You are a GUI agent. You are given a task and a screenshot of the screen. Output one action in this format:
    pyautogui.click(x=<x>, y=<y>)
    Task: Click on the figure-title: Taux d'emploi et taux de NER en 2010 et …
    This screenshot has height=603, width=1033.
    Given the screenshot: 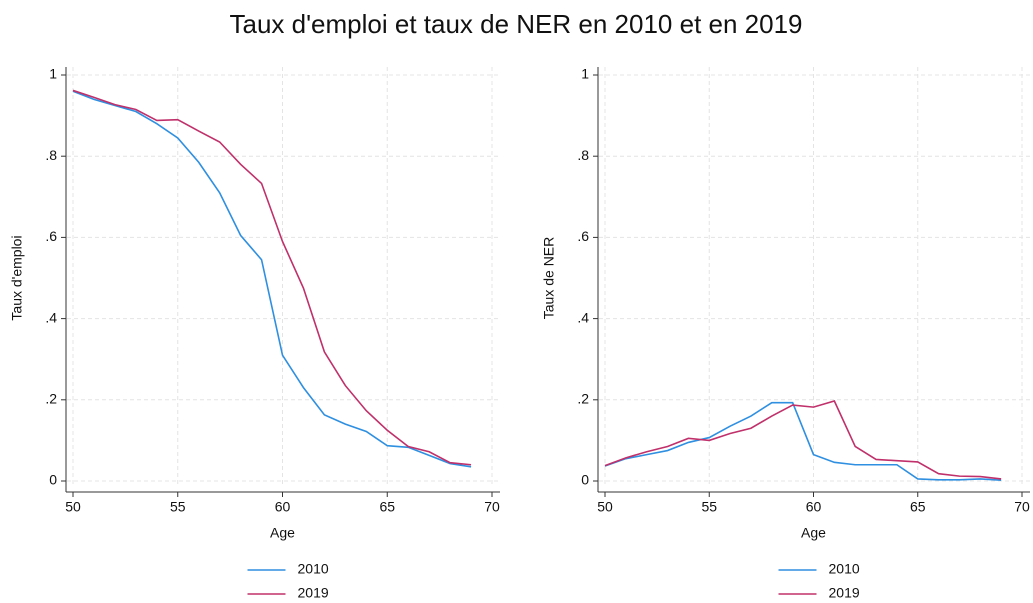 What is the action you would take?
    pyautogui.click(x=515, y=24)
    